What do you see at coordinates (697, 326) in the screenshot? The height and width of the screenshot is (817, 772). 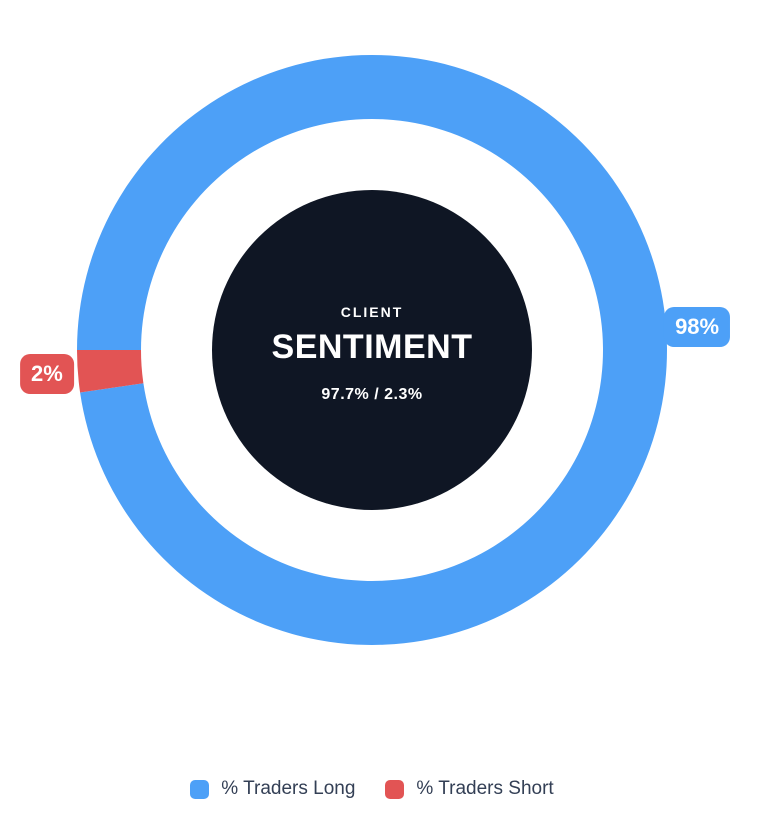 I see `slice-badge-traders-long: 98%` at bounding box center [697, 326].